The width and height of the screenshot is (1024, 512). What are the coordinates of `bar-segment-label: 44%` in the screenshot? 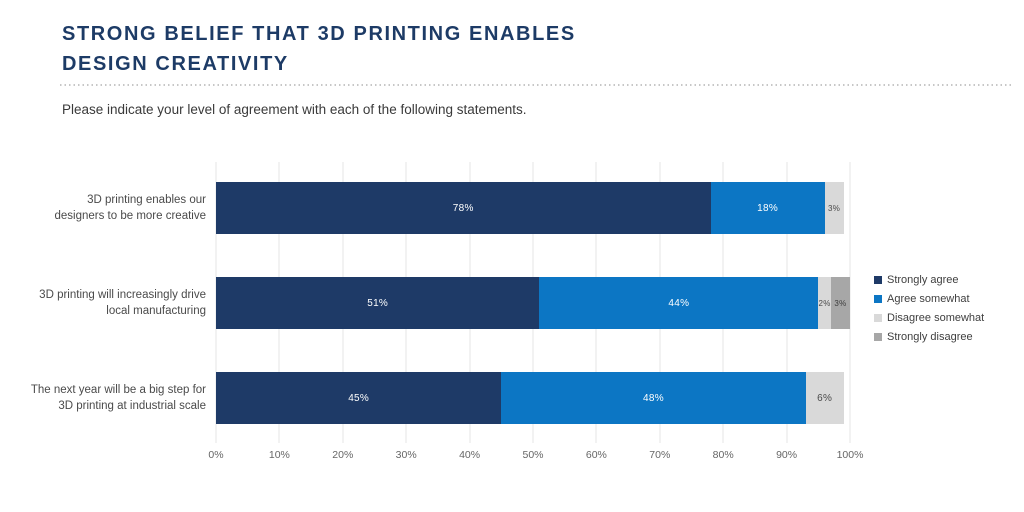 It's located at (679, 303).